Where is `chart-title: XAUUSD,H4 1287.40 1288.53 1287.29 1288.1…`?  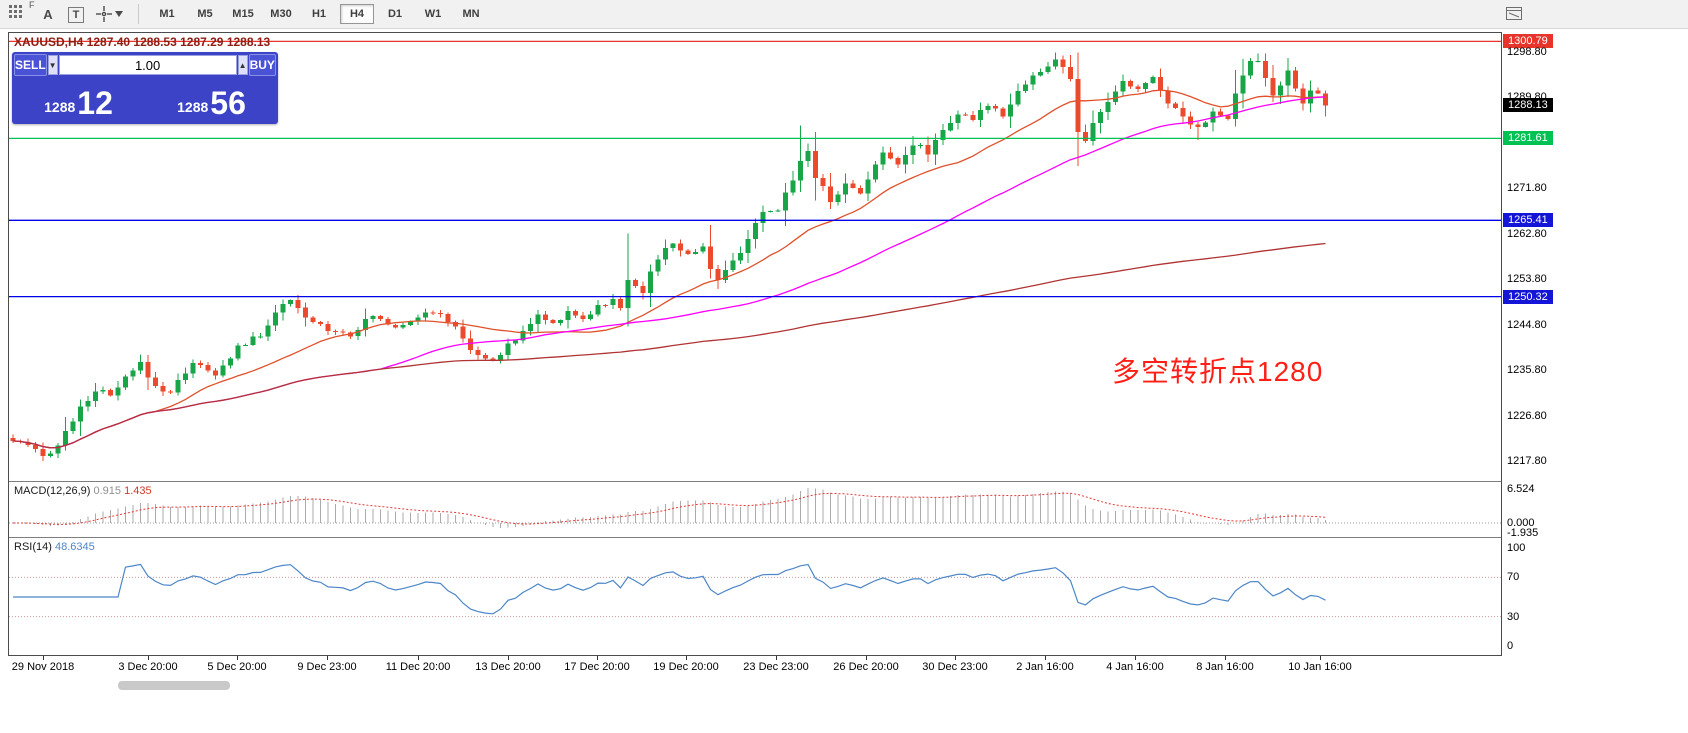
chart-title: XAUUSD,H4 1287.40 1288.53 1287.29 1288.1… is located at coordinates (142, 42).